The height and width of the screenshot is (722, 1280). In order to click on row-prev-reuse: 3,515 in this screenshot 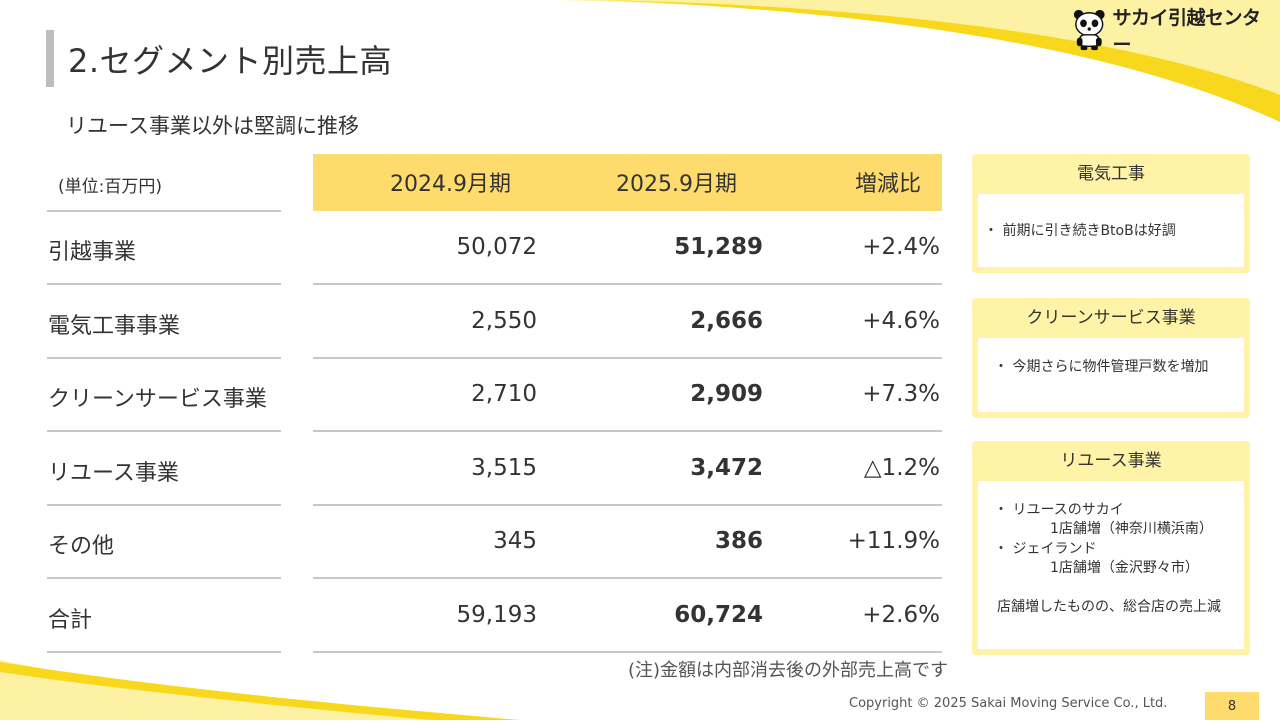, I will do `click(504, 468)`.